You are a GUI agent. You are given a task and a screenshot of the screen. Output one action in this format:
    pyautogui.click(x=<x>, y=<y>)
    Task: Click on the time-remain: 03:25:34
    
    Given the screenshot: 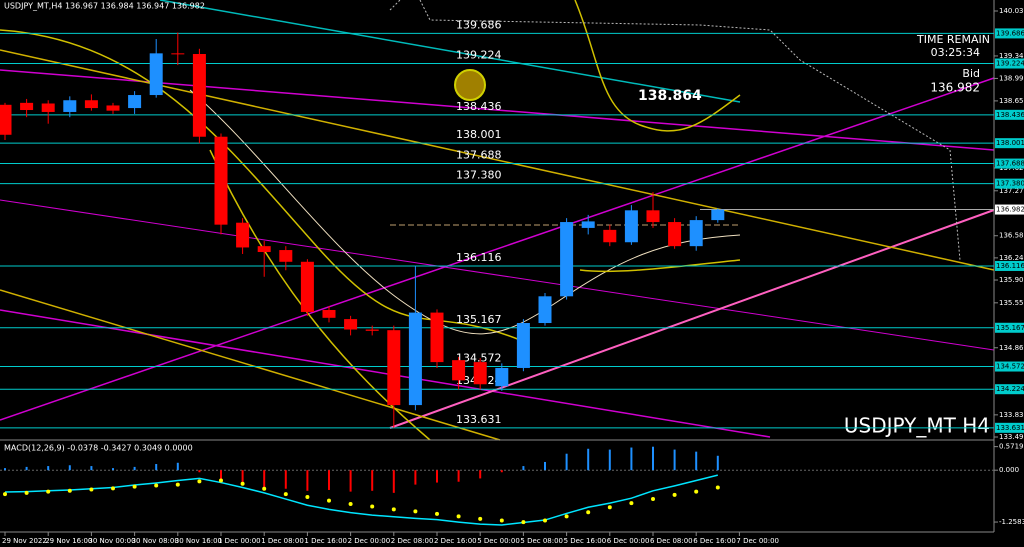 What is the action you would take?
    pyautogui.click(x=955, y=52)
    